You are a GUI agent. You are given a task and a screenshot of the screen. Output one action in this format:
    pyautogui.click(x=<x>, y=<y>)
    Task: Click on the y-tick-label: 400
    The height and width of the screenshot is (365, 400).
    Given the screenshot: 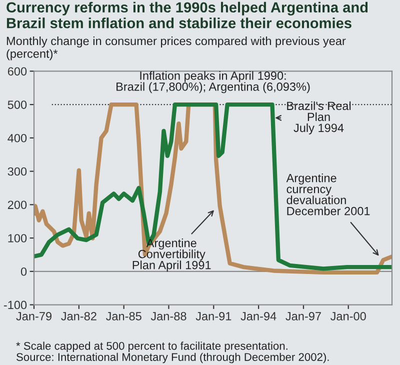 What is the action you would take?
    pyautogui.click(x=17, y=138)
    